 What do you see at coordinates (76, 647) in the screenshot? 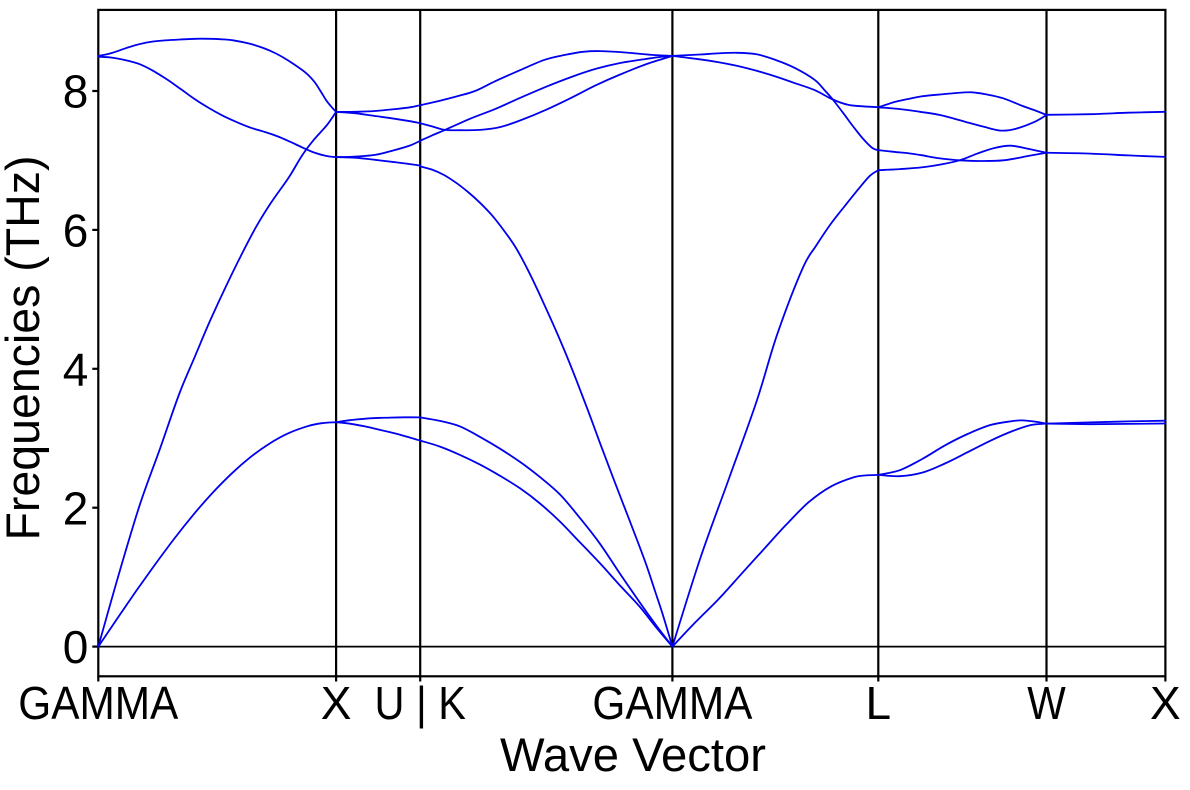
I see `svg-text: 0` at bounding box center [76, 647].